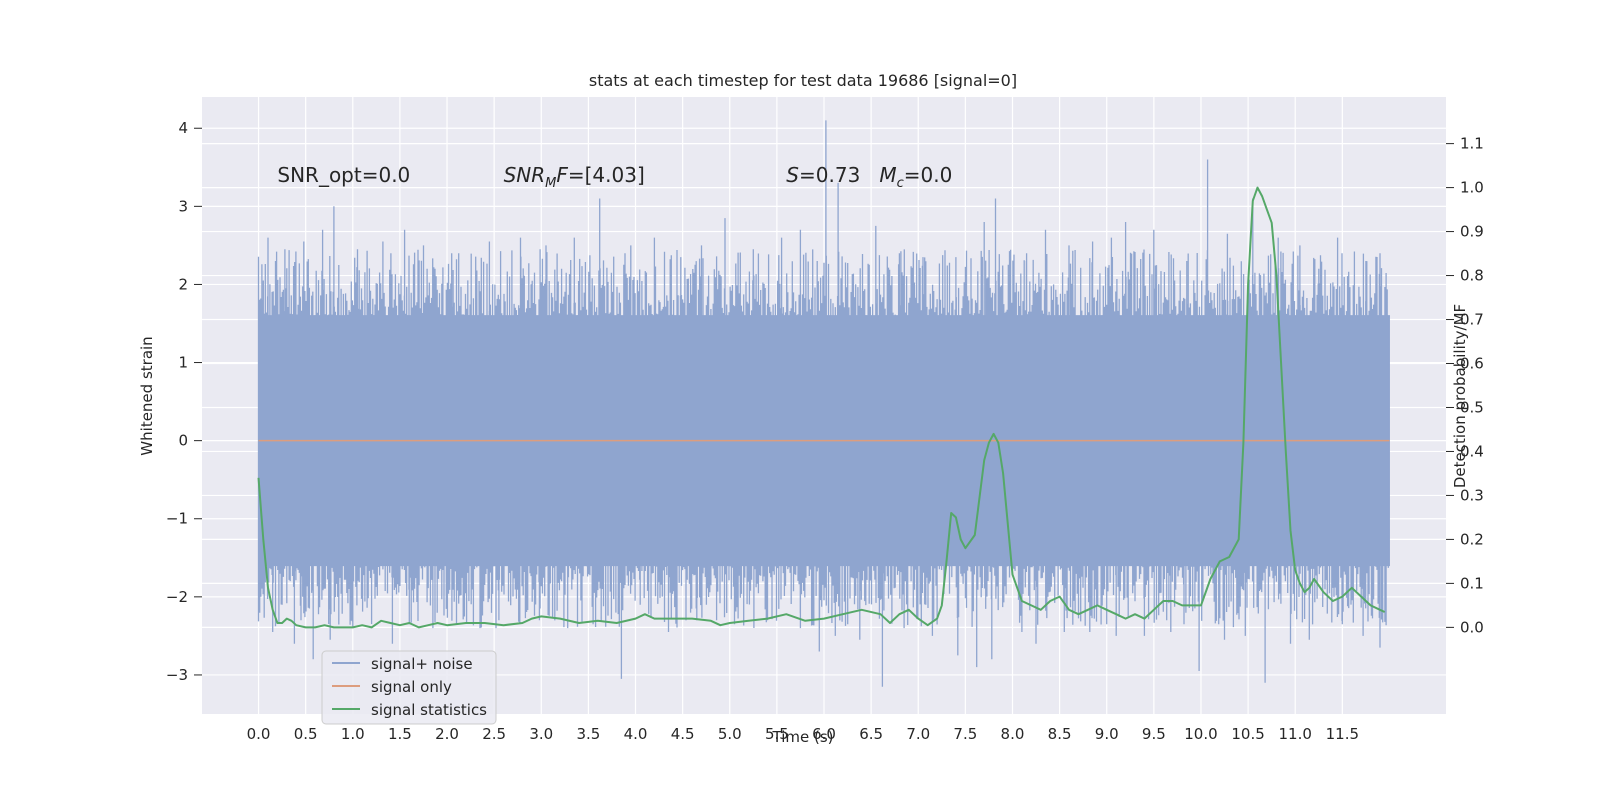  I want to click on legend-label-signal-only: signal only, so click(411, 687).